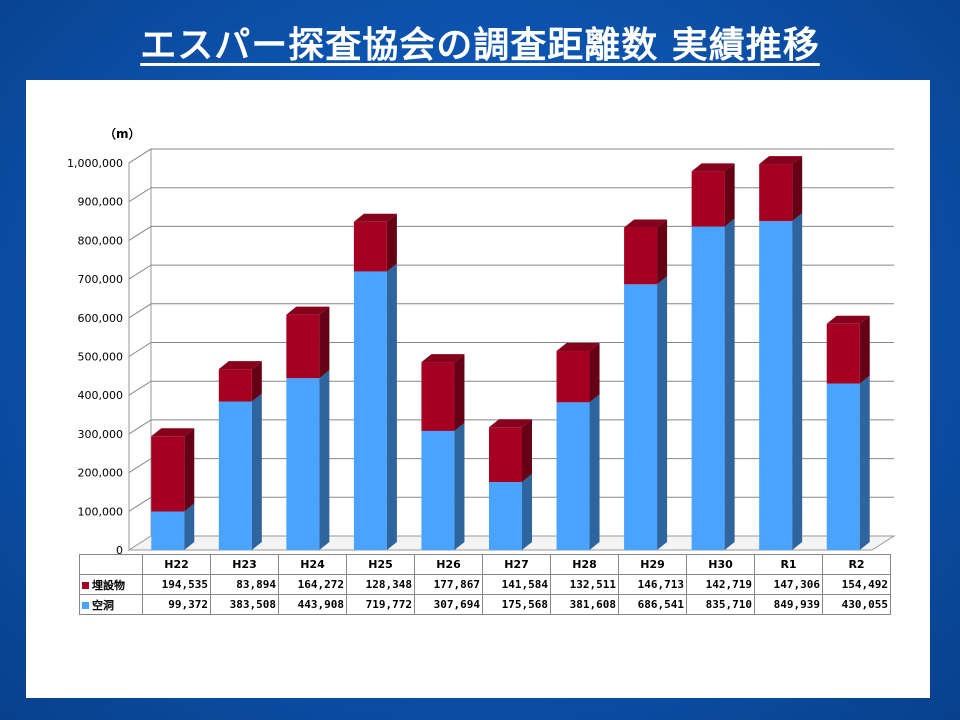  Describe the element at coordinates (370, 246) in the screenshot. I see `bar-buried-H25` at that location.